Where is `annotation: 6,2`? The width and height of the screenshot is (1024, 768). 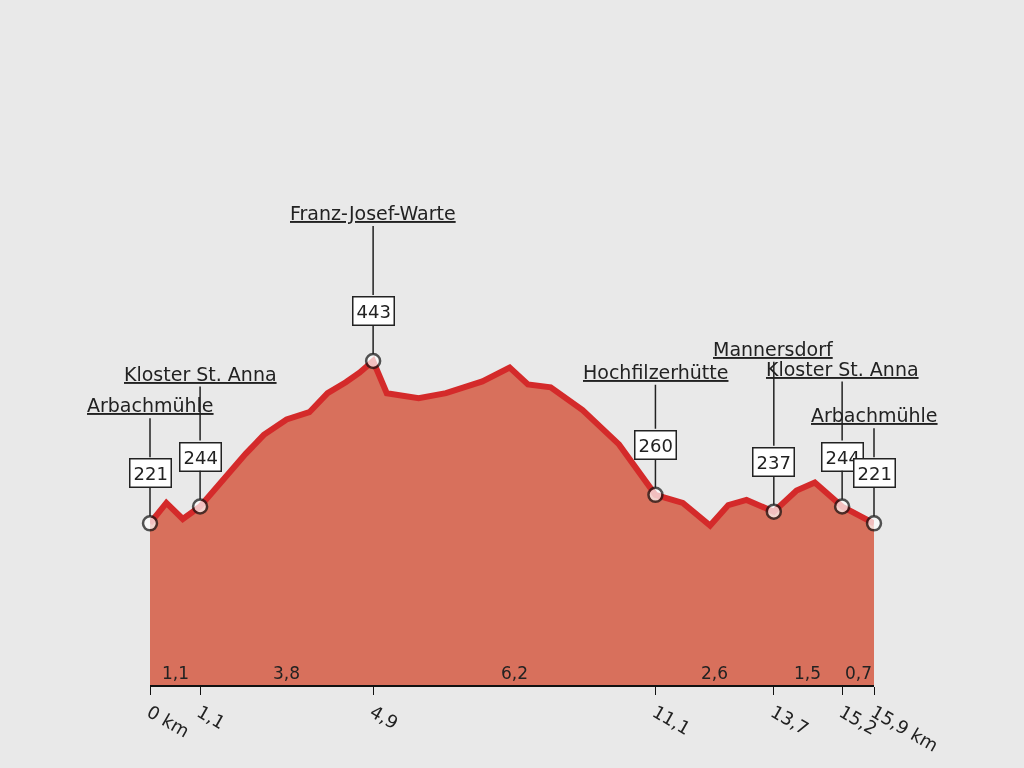 annotation: 6,2 is located at coordinates (515, 673).